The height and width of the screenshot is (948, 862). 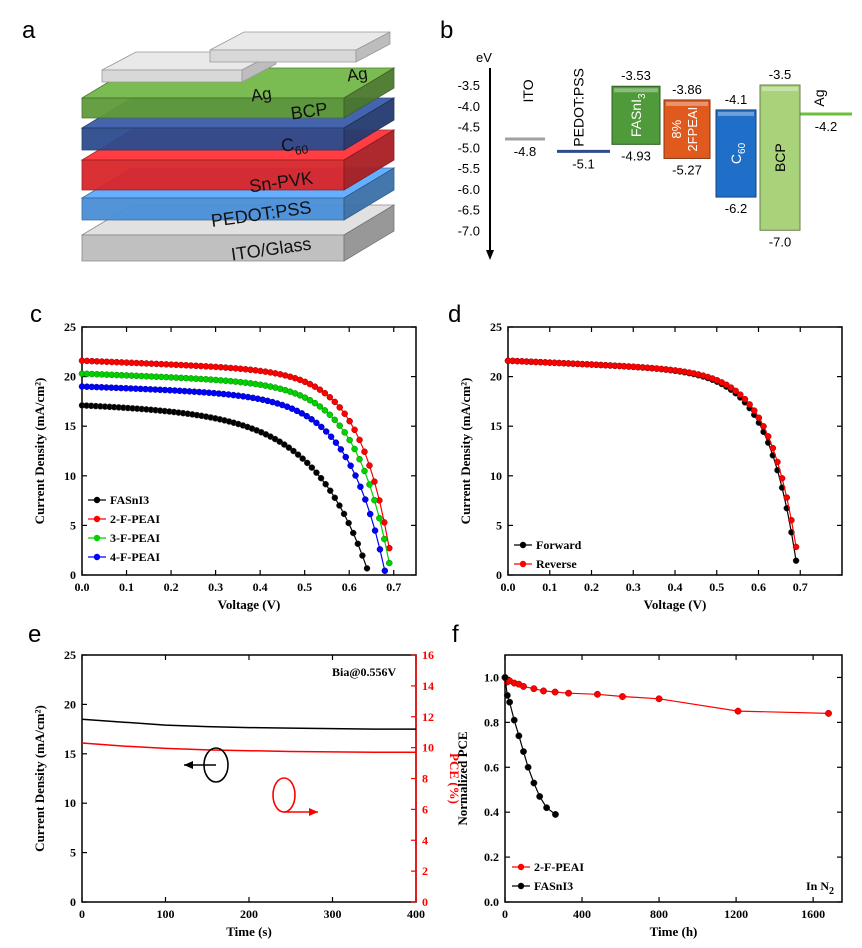 I want to click on panel-label-b: b, so click(x=446, y=30).